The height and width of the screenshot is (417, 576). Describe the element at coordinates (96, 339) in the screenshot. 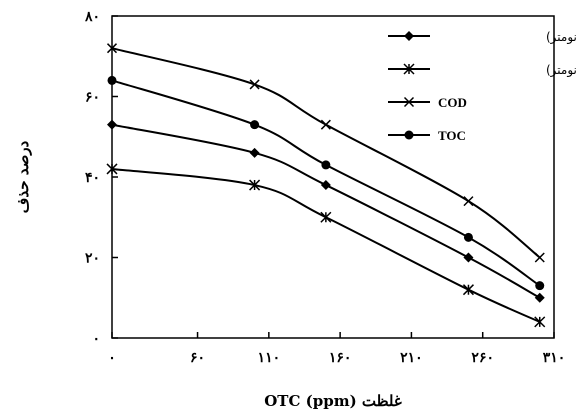

I see `y-tick-label-0: ٠` at that location.